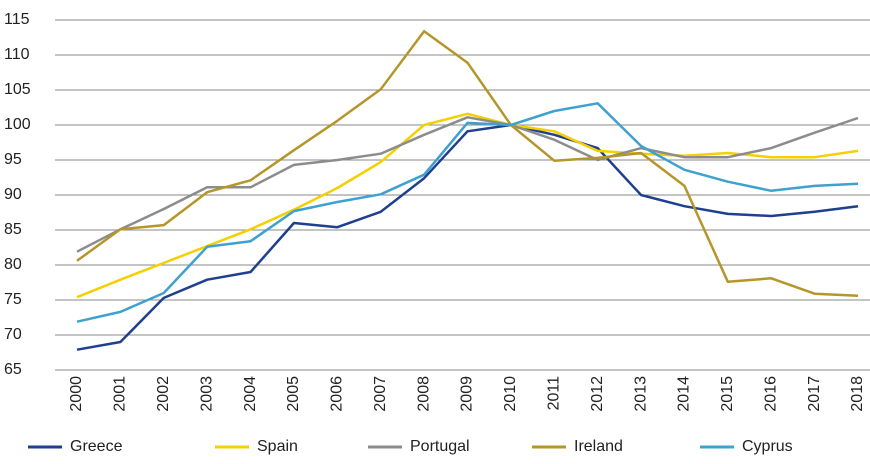  I want to click on y-tick-label: 75, so click(13, 299).